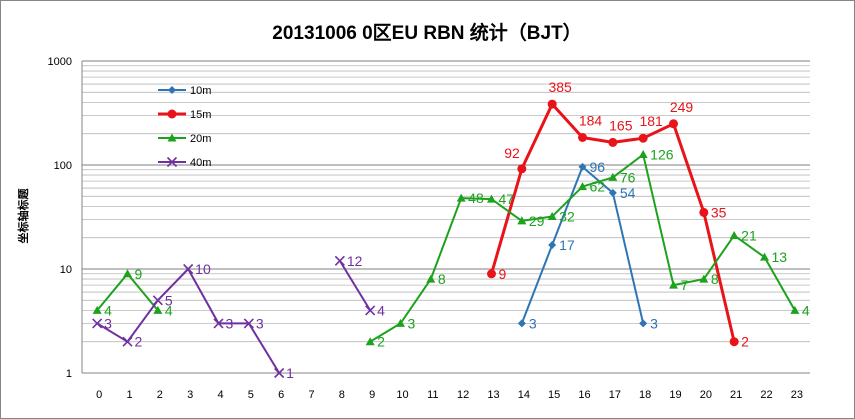 This screenshot has width=855, height=419. I want to click on data-label-15m: 2, so click(745, 342).